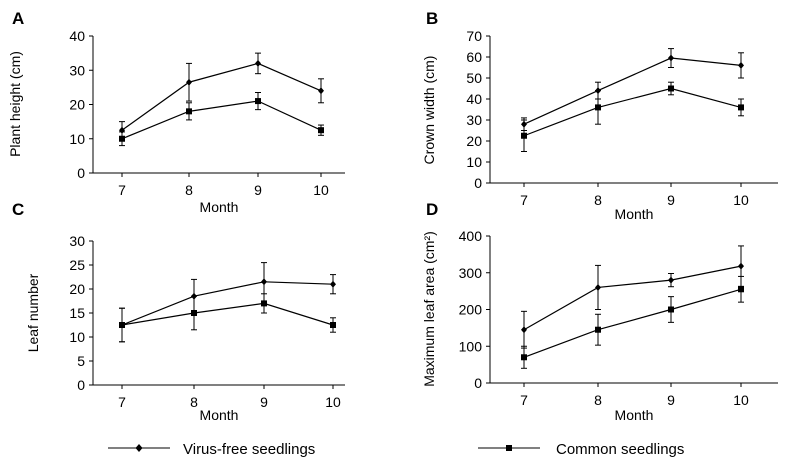 This screenshot has height=470, width=800. What do you see at coordinates (18, 209) in the screenshot?
I see `panel-label: C` at bounding box center [18, 209].